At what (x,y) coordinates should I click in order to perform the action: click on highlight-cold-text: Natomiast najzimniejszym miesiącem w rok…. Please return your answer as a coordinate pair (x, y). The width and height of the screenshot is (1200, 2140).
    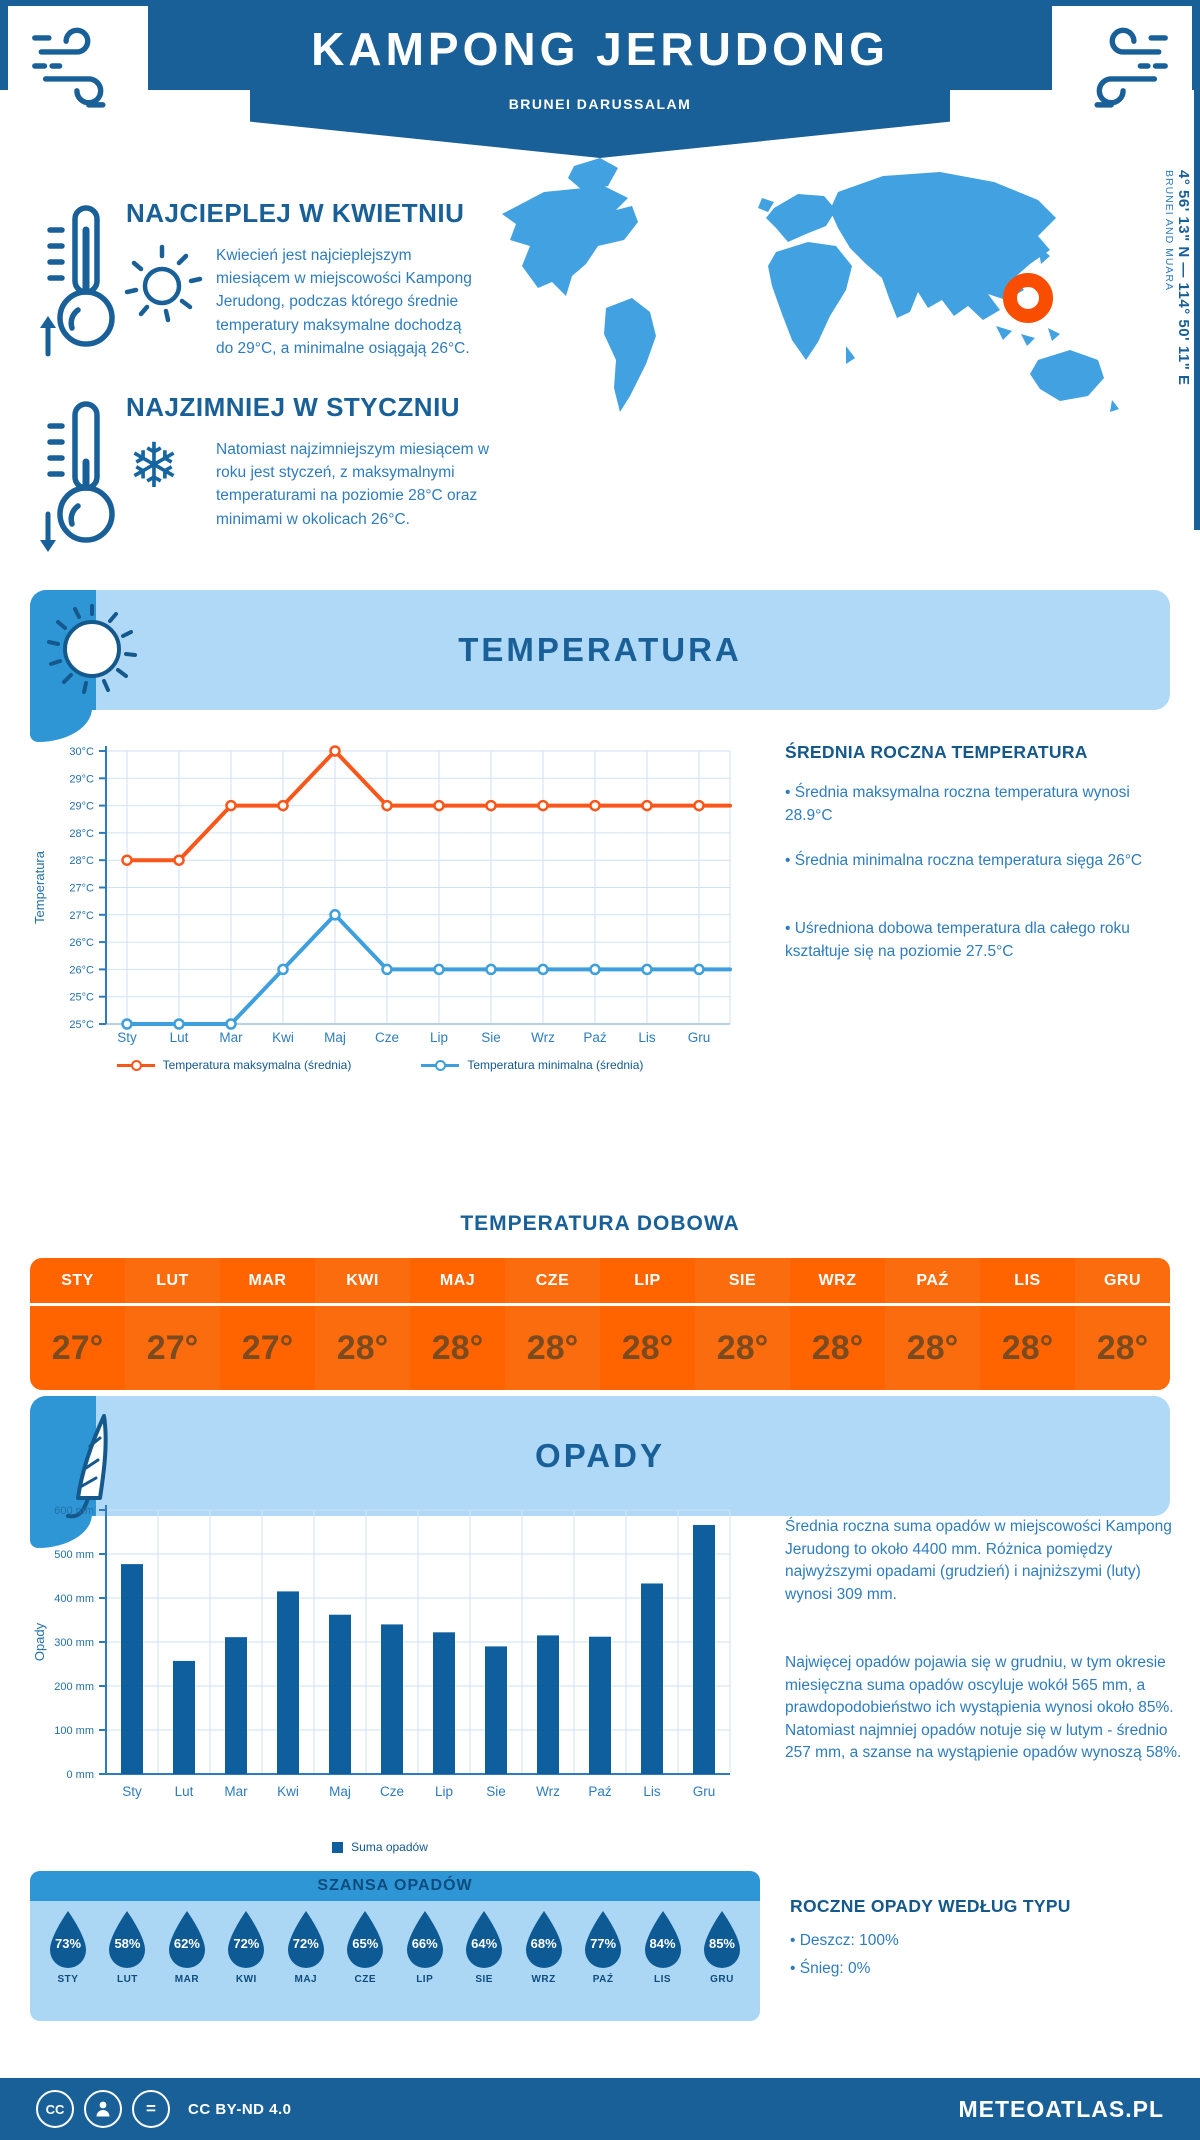
    Looking at the image, I should click on (353, 484).